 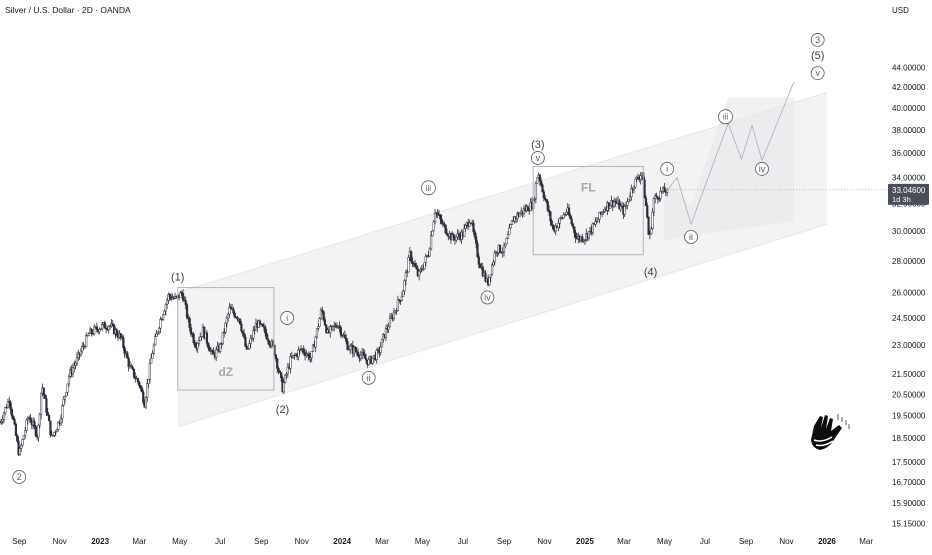 I want to click on y-tick-label: 26.00000, so click(x=909, y=292).